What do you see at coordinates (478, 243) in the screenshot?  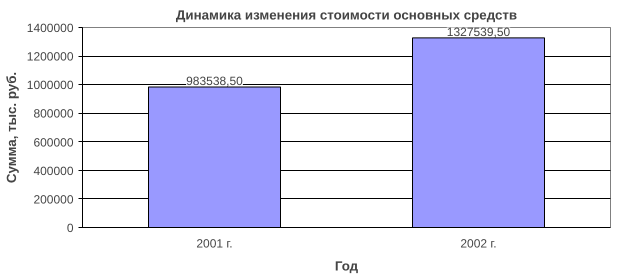 I see `x-tick-label: 2002 г.` at bounding box center [478, 243].